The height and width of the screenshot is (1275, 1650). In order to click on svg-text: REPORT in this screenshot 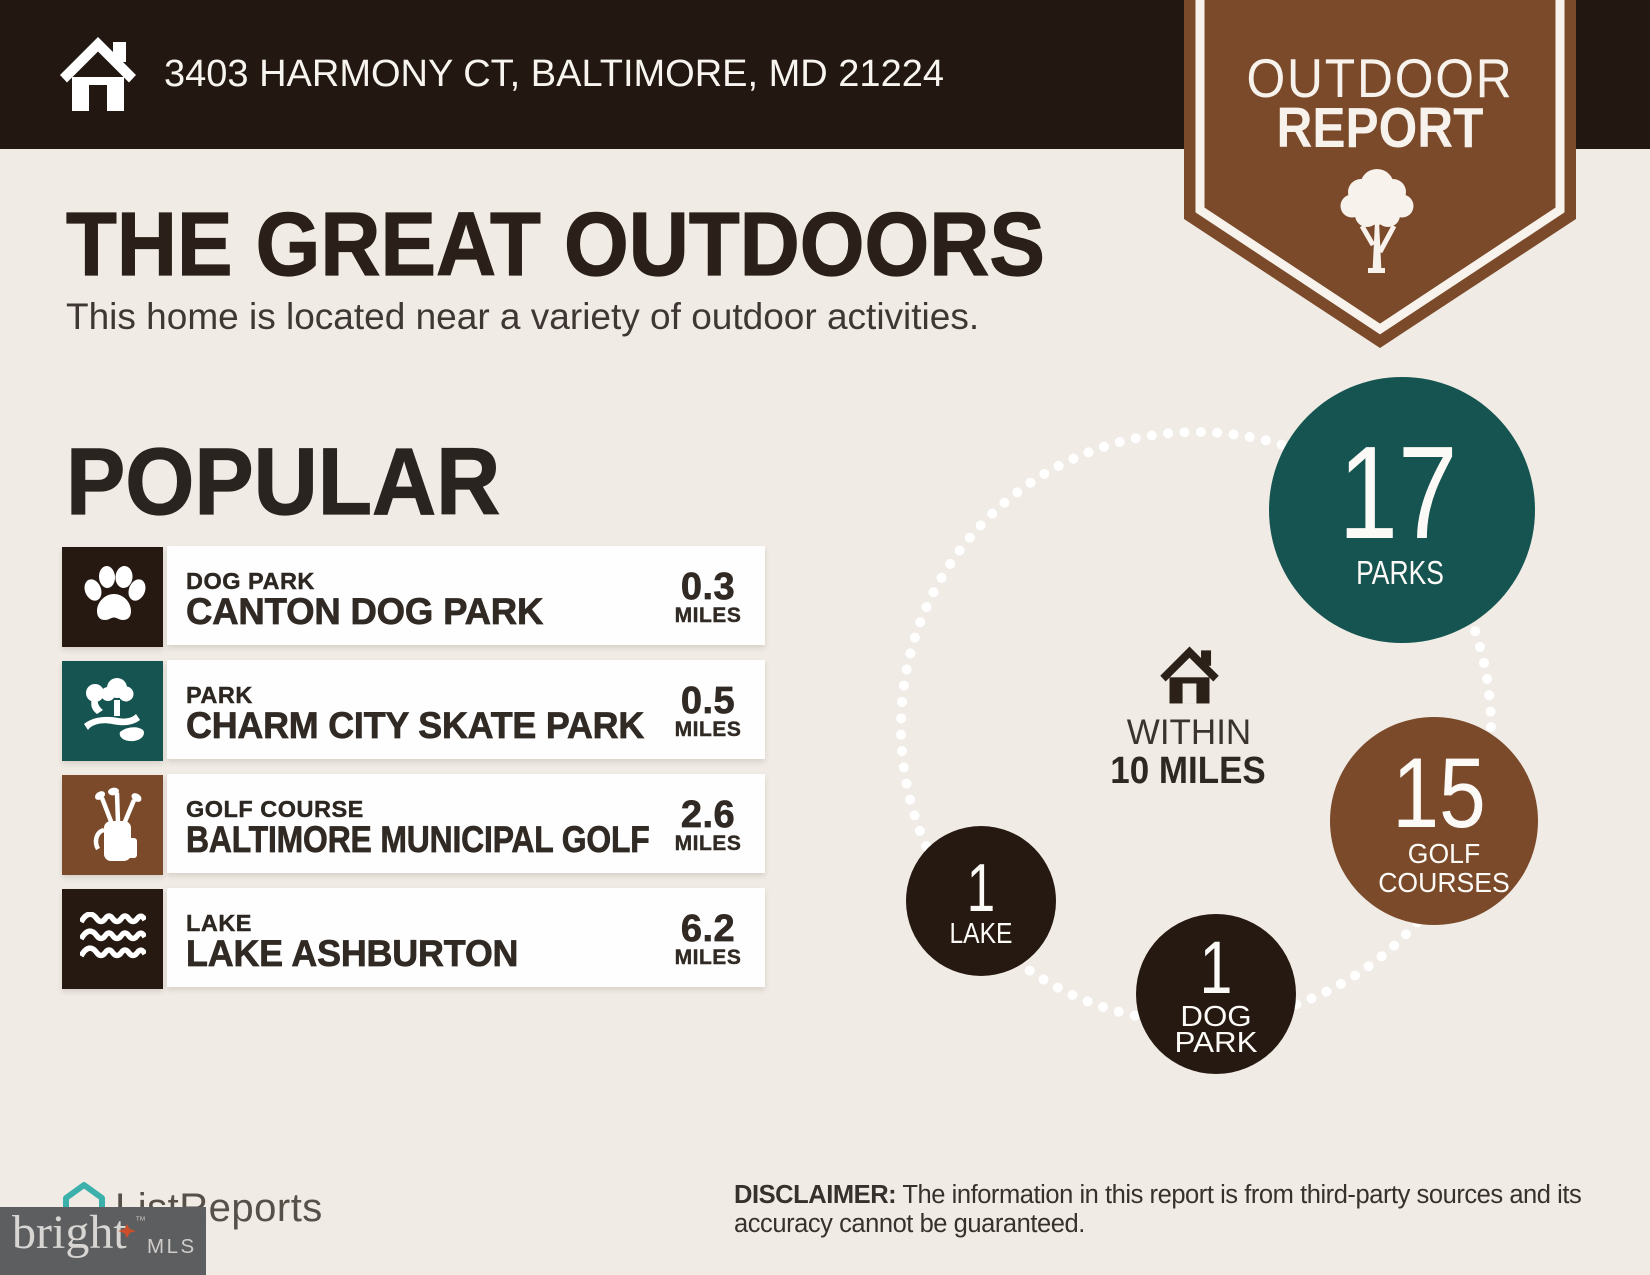, I will do `click(1380, 128)`.